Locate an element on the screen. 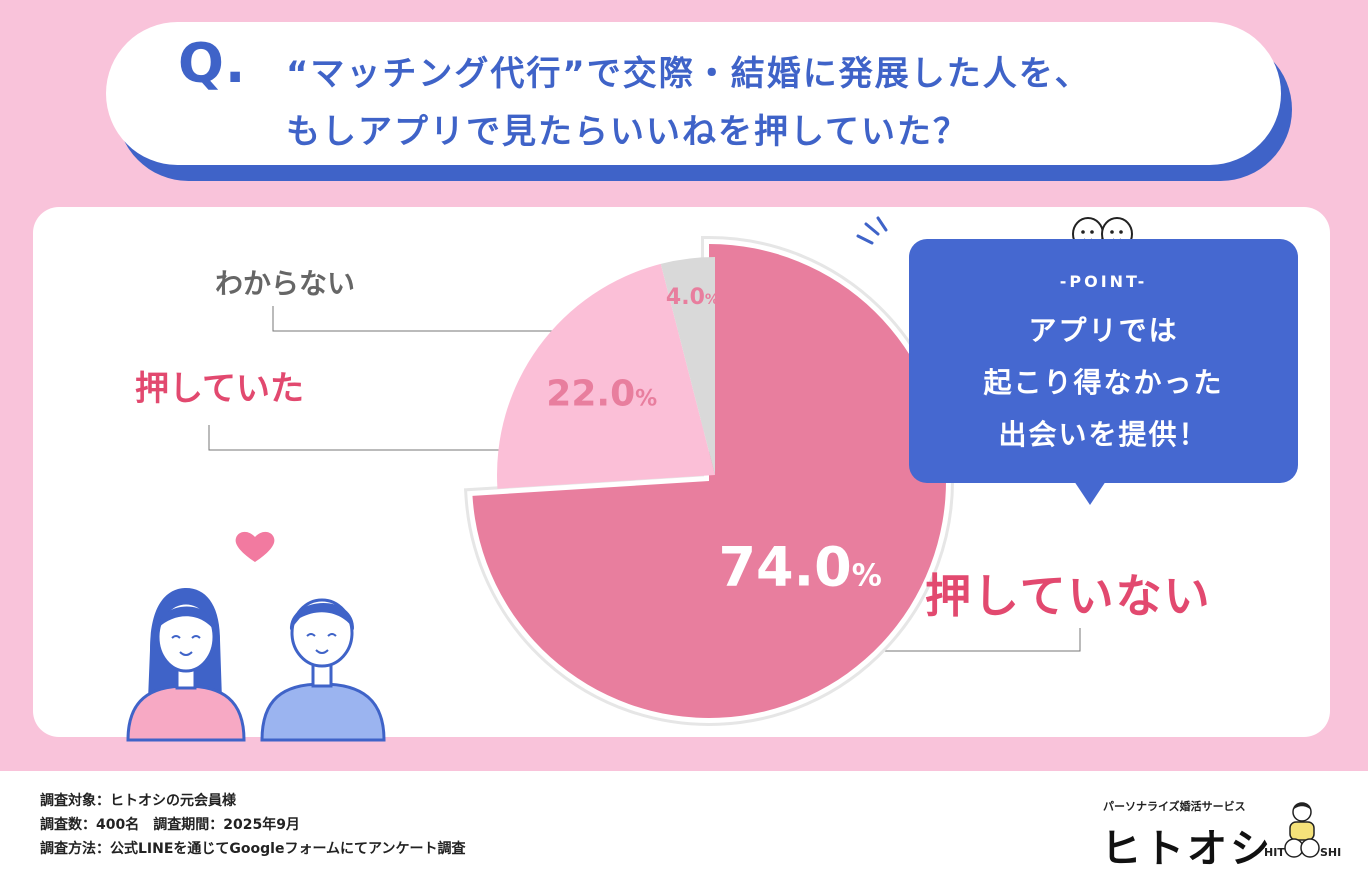 The image size is (1368, 879). logo-text-left: HIT is located at coordinates (1274, 852).